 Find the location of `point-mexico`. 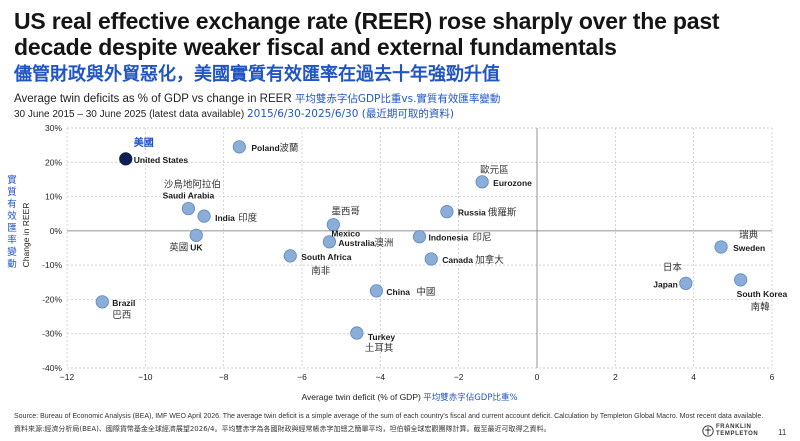

point-mexico is located at coordinates (333, 225).